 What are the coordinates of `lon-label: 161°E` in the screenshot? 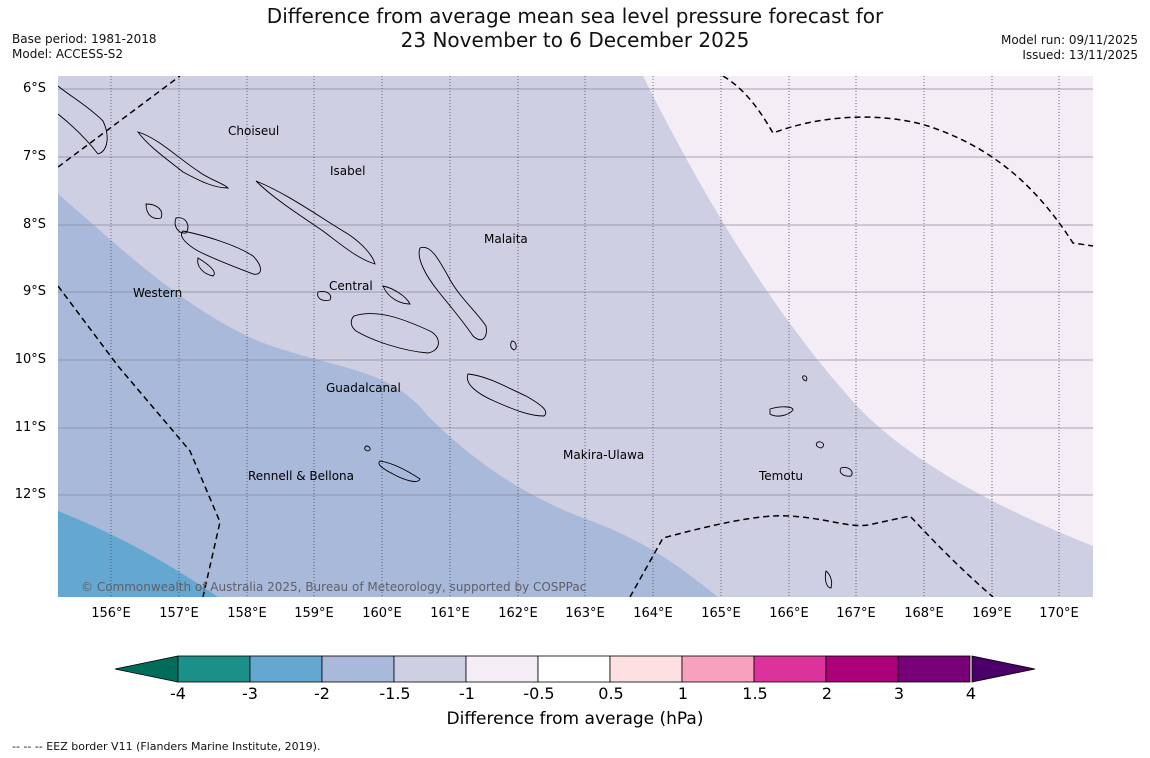 It's located at (450, 613).